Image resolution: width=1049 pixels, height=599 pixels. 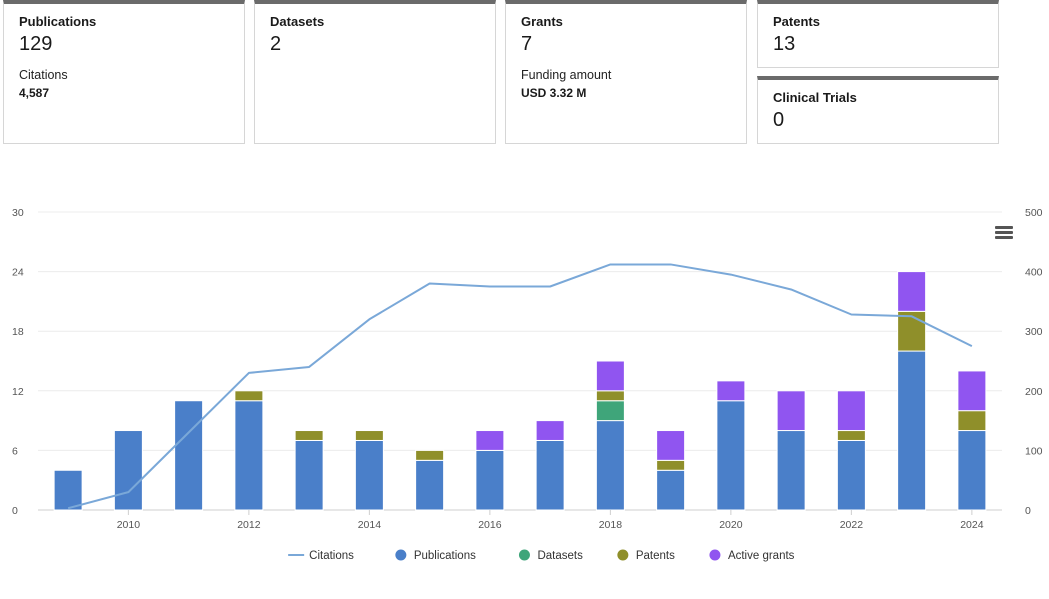 What do you see at coordinates (554, 93) in the screenshot?
I see `funding-amount-value: USD 3.32 M` at bounding box center [554, 93].